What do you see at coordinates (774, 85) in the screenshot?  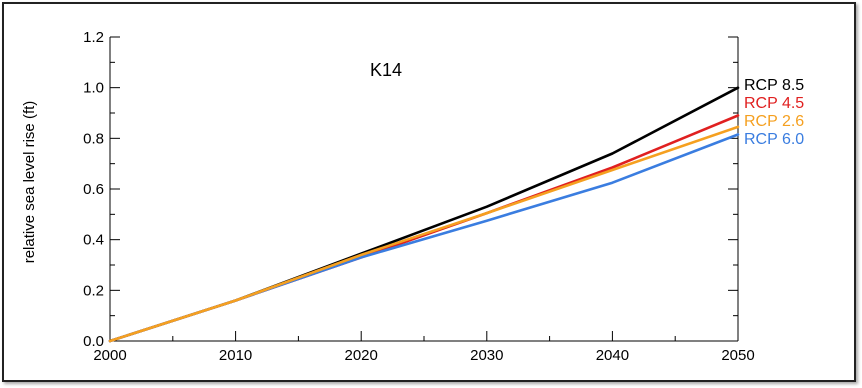 I see `series-label-rcp-8-5: RCP 8.5` at bounding box center [774, 85].